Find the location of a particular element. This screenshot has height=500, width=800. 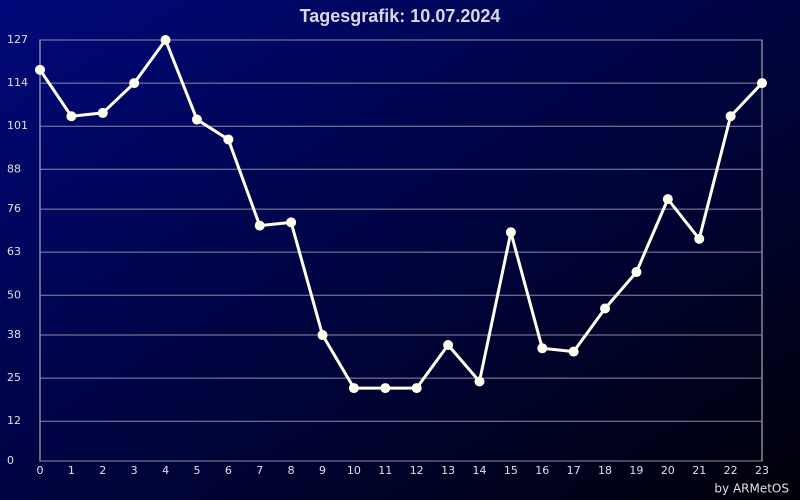

x-tick-label: 0 is located at coordinates (40, 470).